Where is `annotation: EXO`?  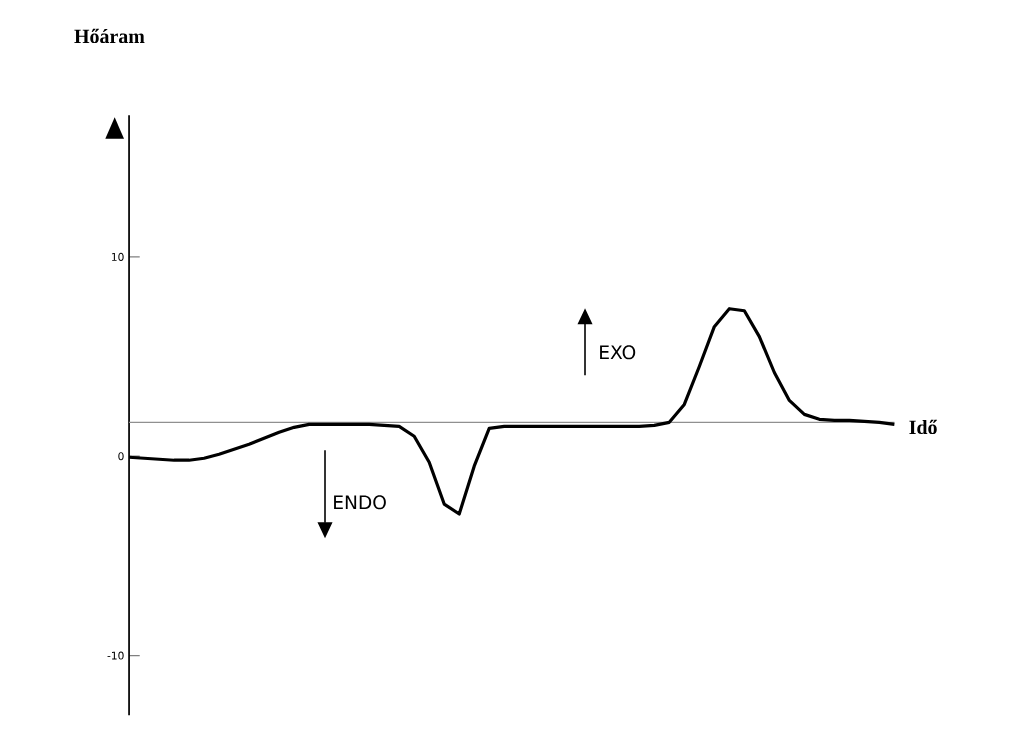
annotation: EXO is located at coordinates (618, 352).